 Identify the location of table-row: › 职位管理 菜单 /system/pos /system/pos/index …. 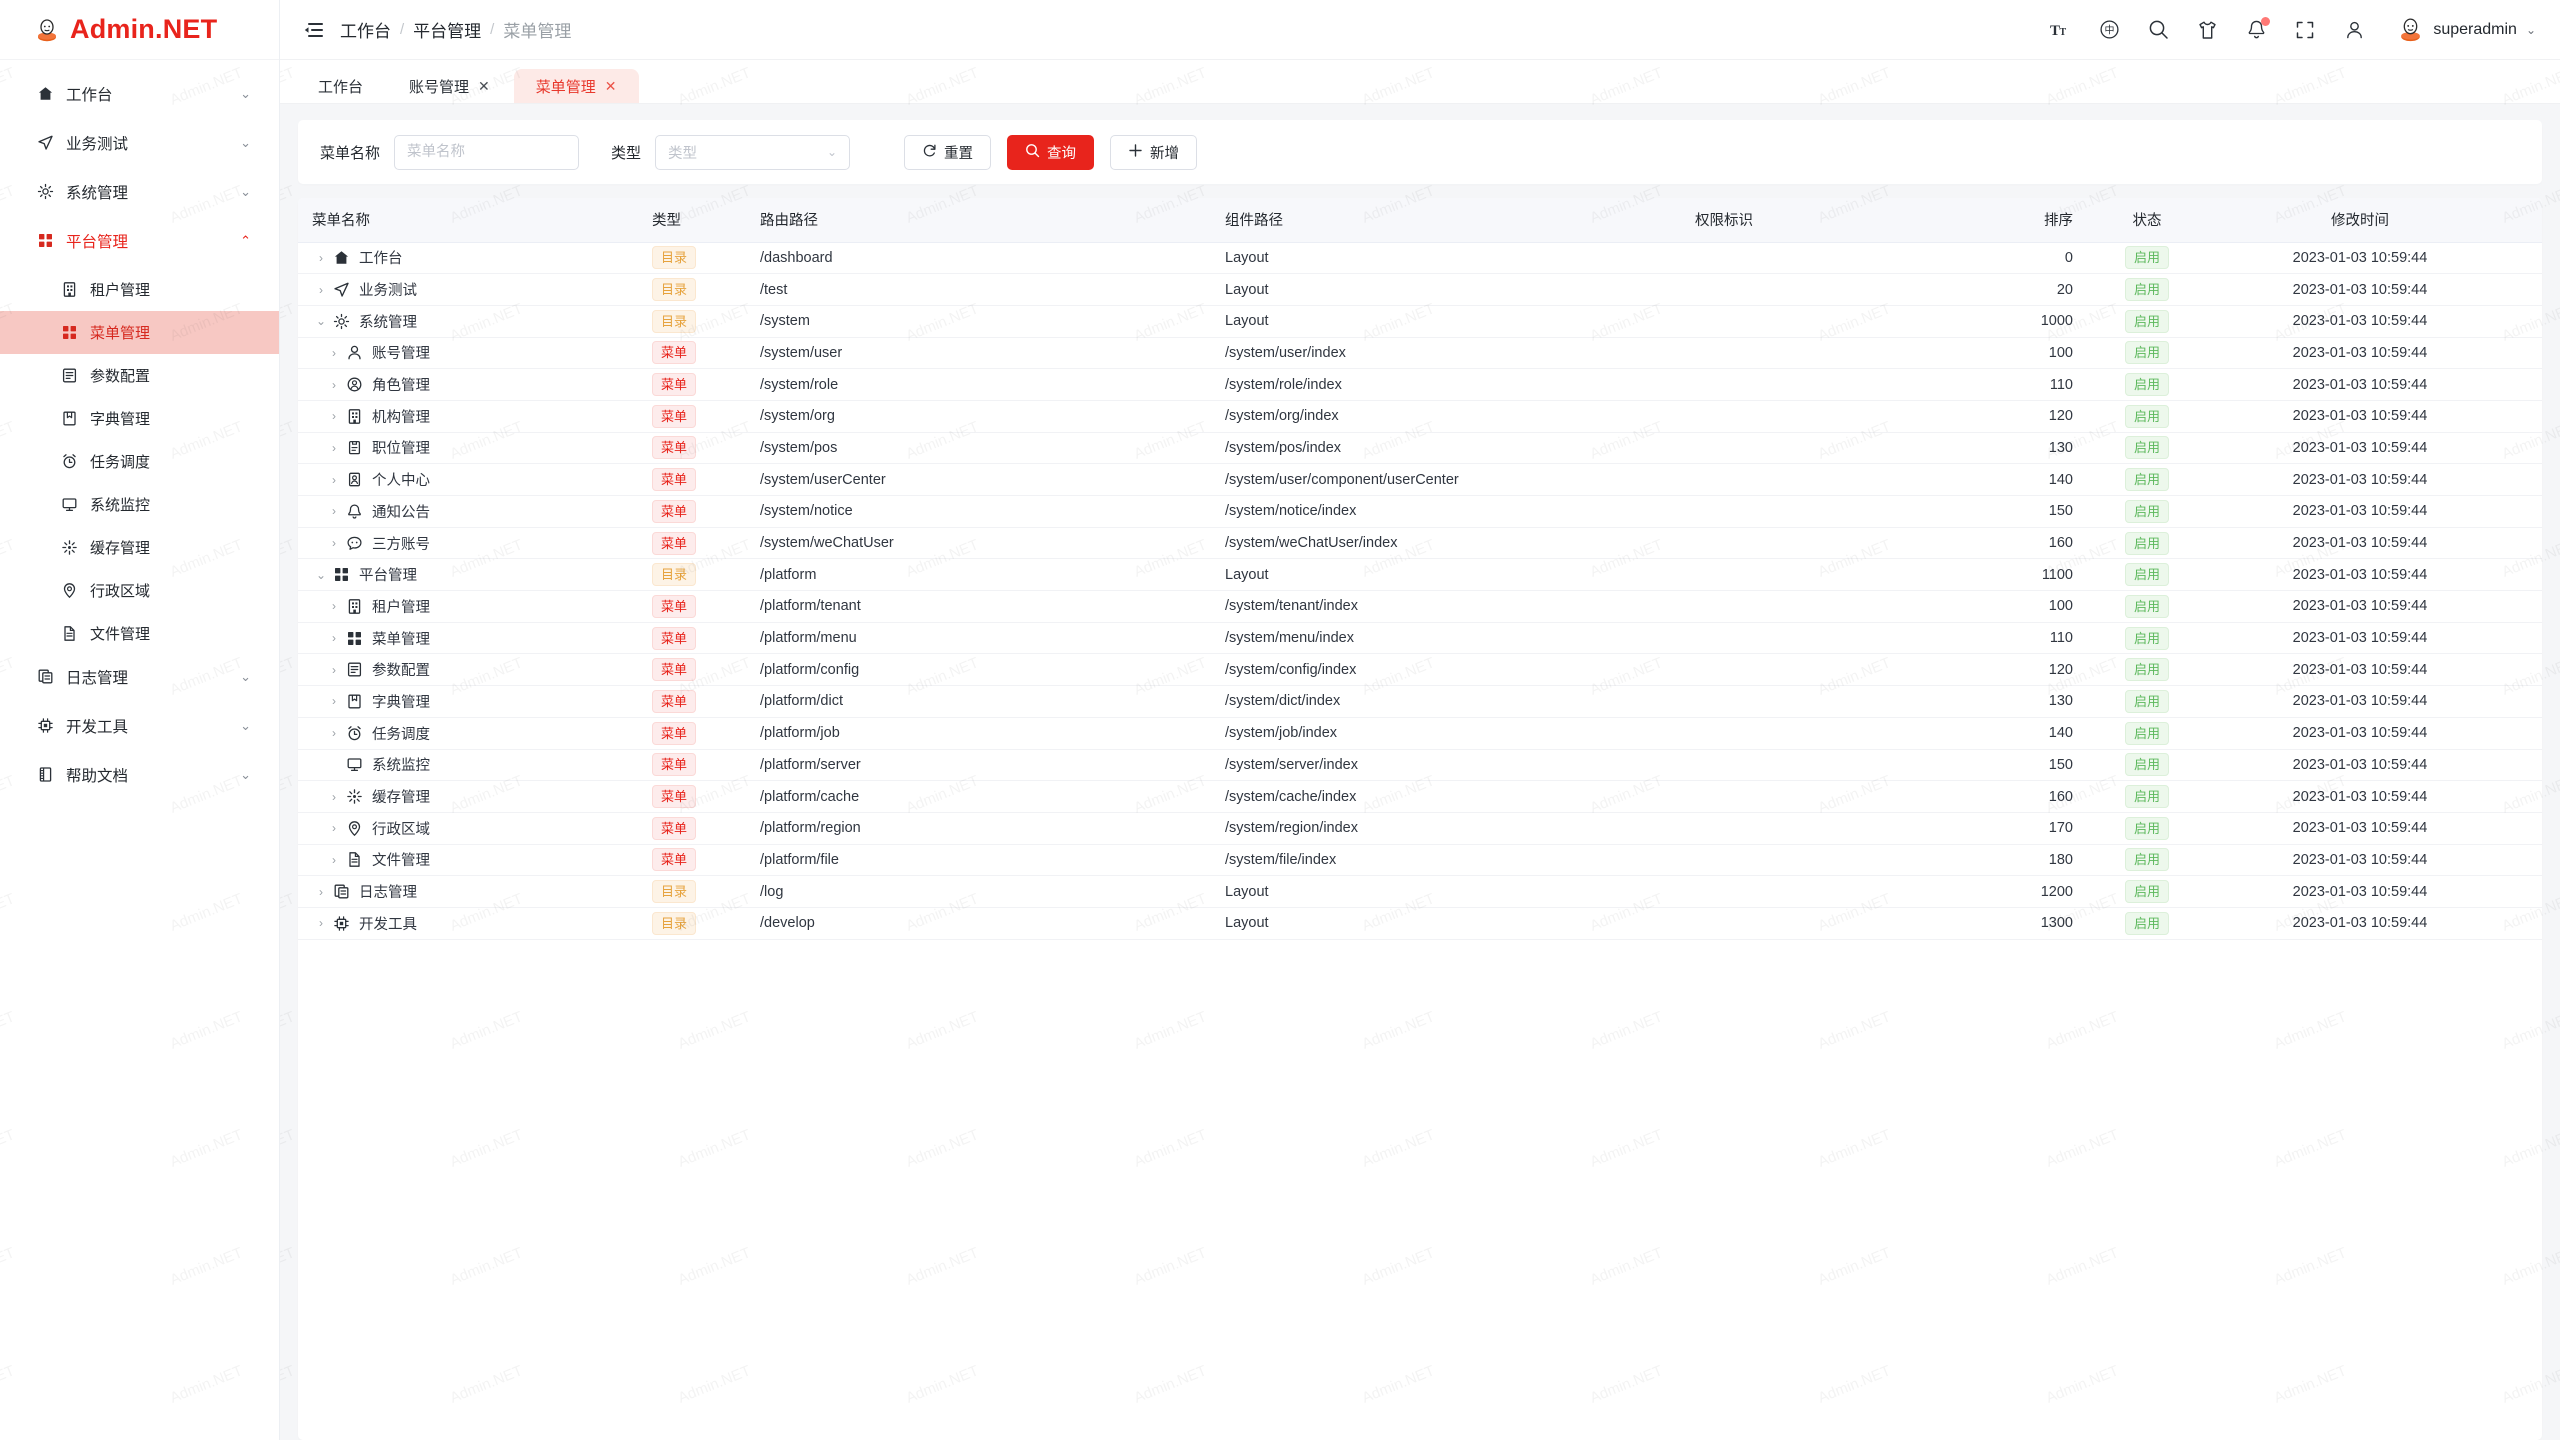
(1420, 448).